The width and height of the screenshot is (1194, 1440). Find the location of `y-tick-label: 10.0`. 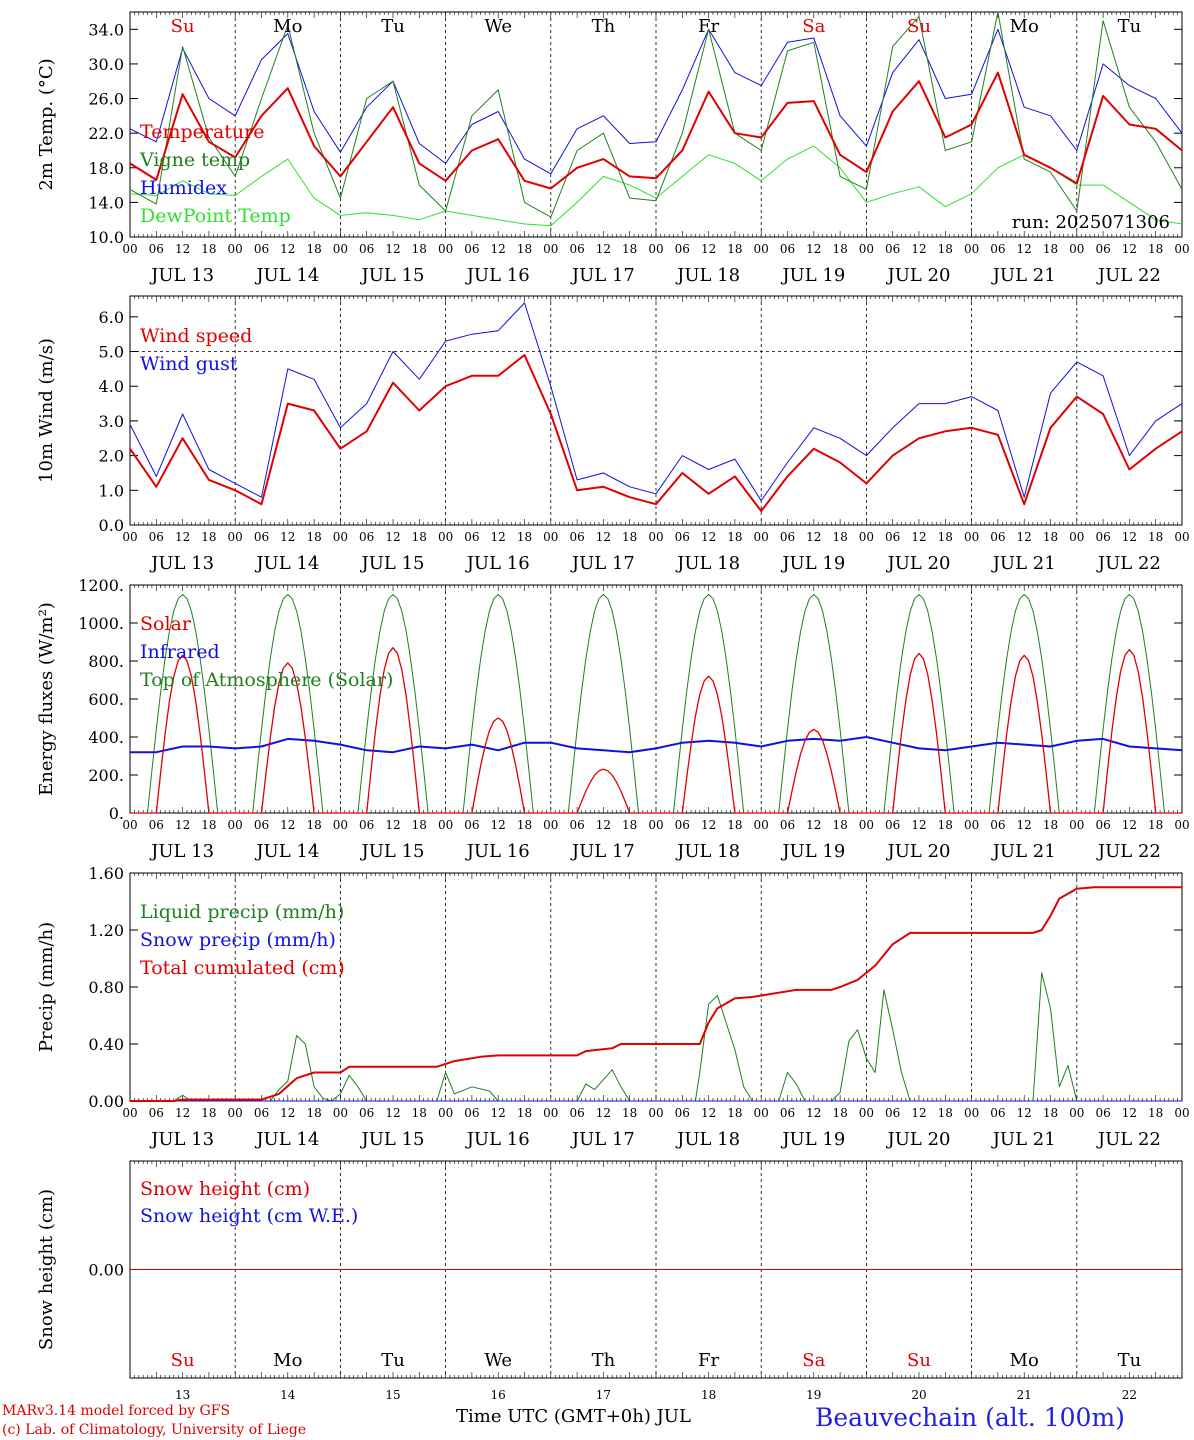

y-tick-label: 10.0 is located at coordinates (106, 237).